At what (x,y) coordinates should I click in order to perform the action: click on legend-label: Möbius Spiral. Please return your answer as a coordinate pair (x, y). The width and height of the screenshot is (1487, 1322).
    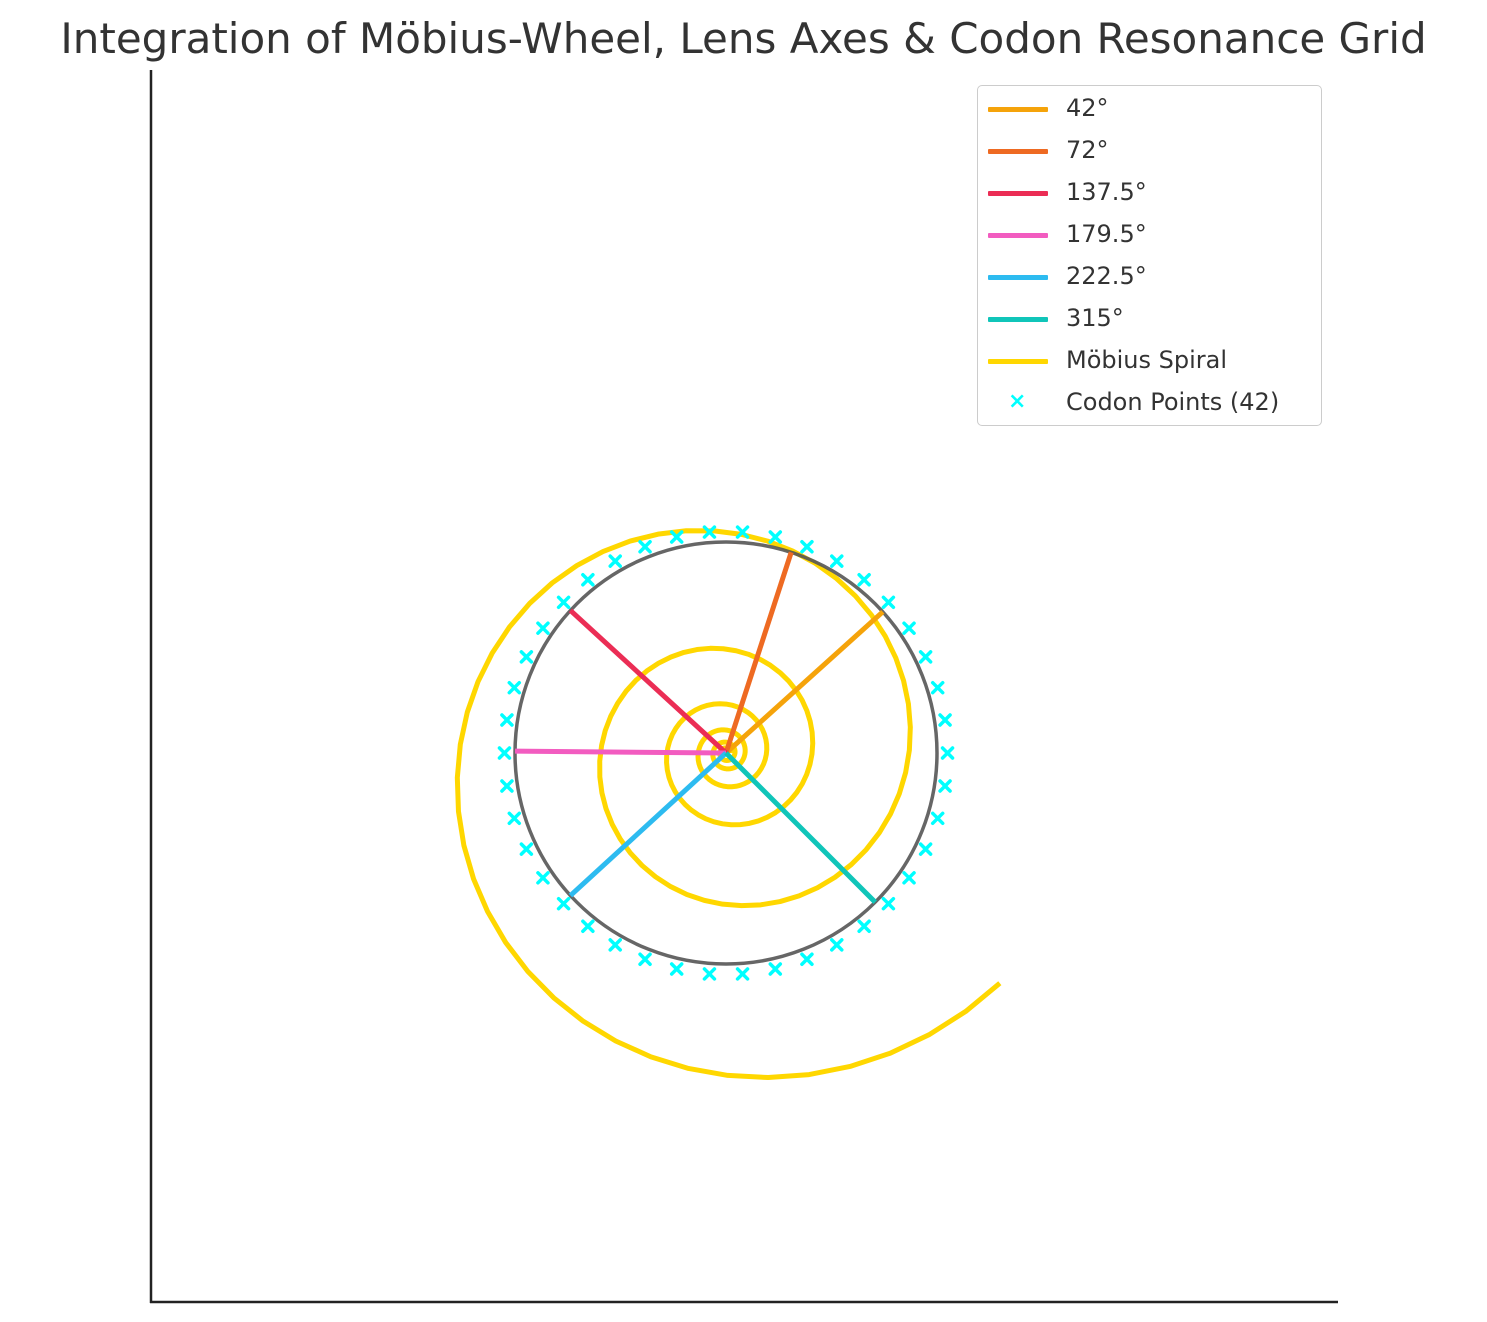
    Looking at the image, I should click on (1147, 360).